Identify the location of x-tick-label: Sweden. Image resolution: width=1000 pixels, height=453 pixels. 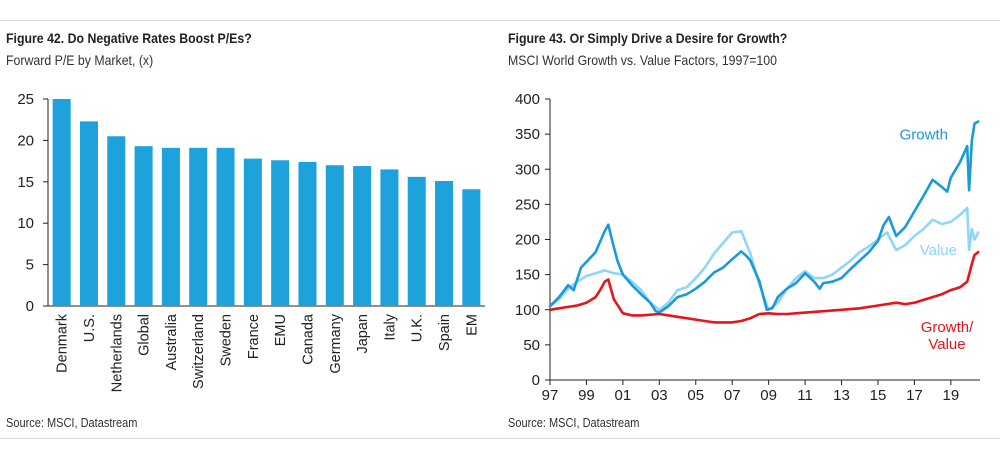
(227, 340).